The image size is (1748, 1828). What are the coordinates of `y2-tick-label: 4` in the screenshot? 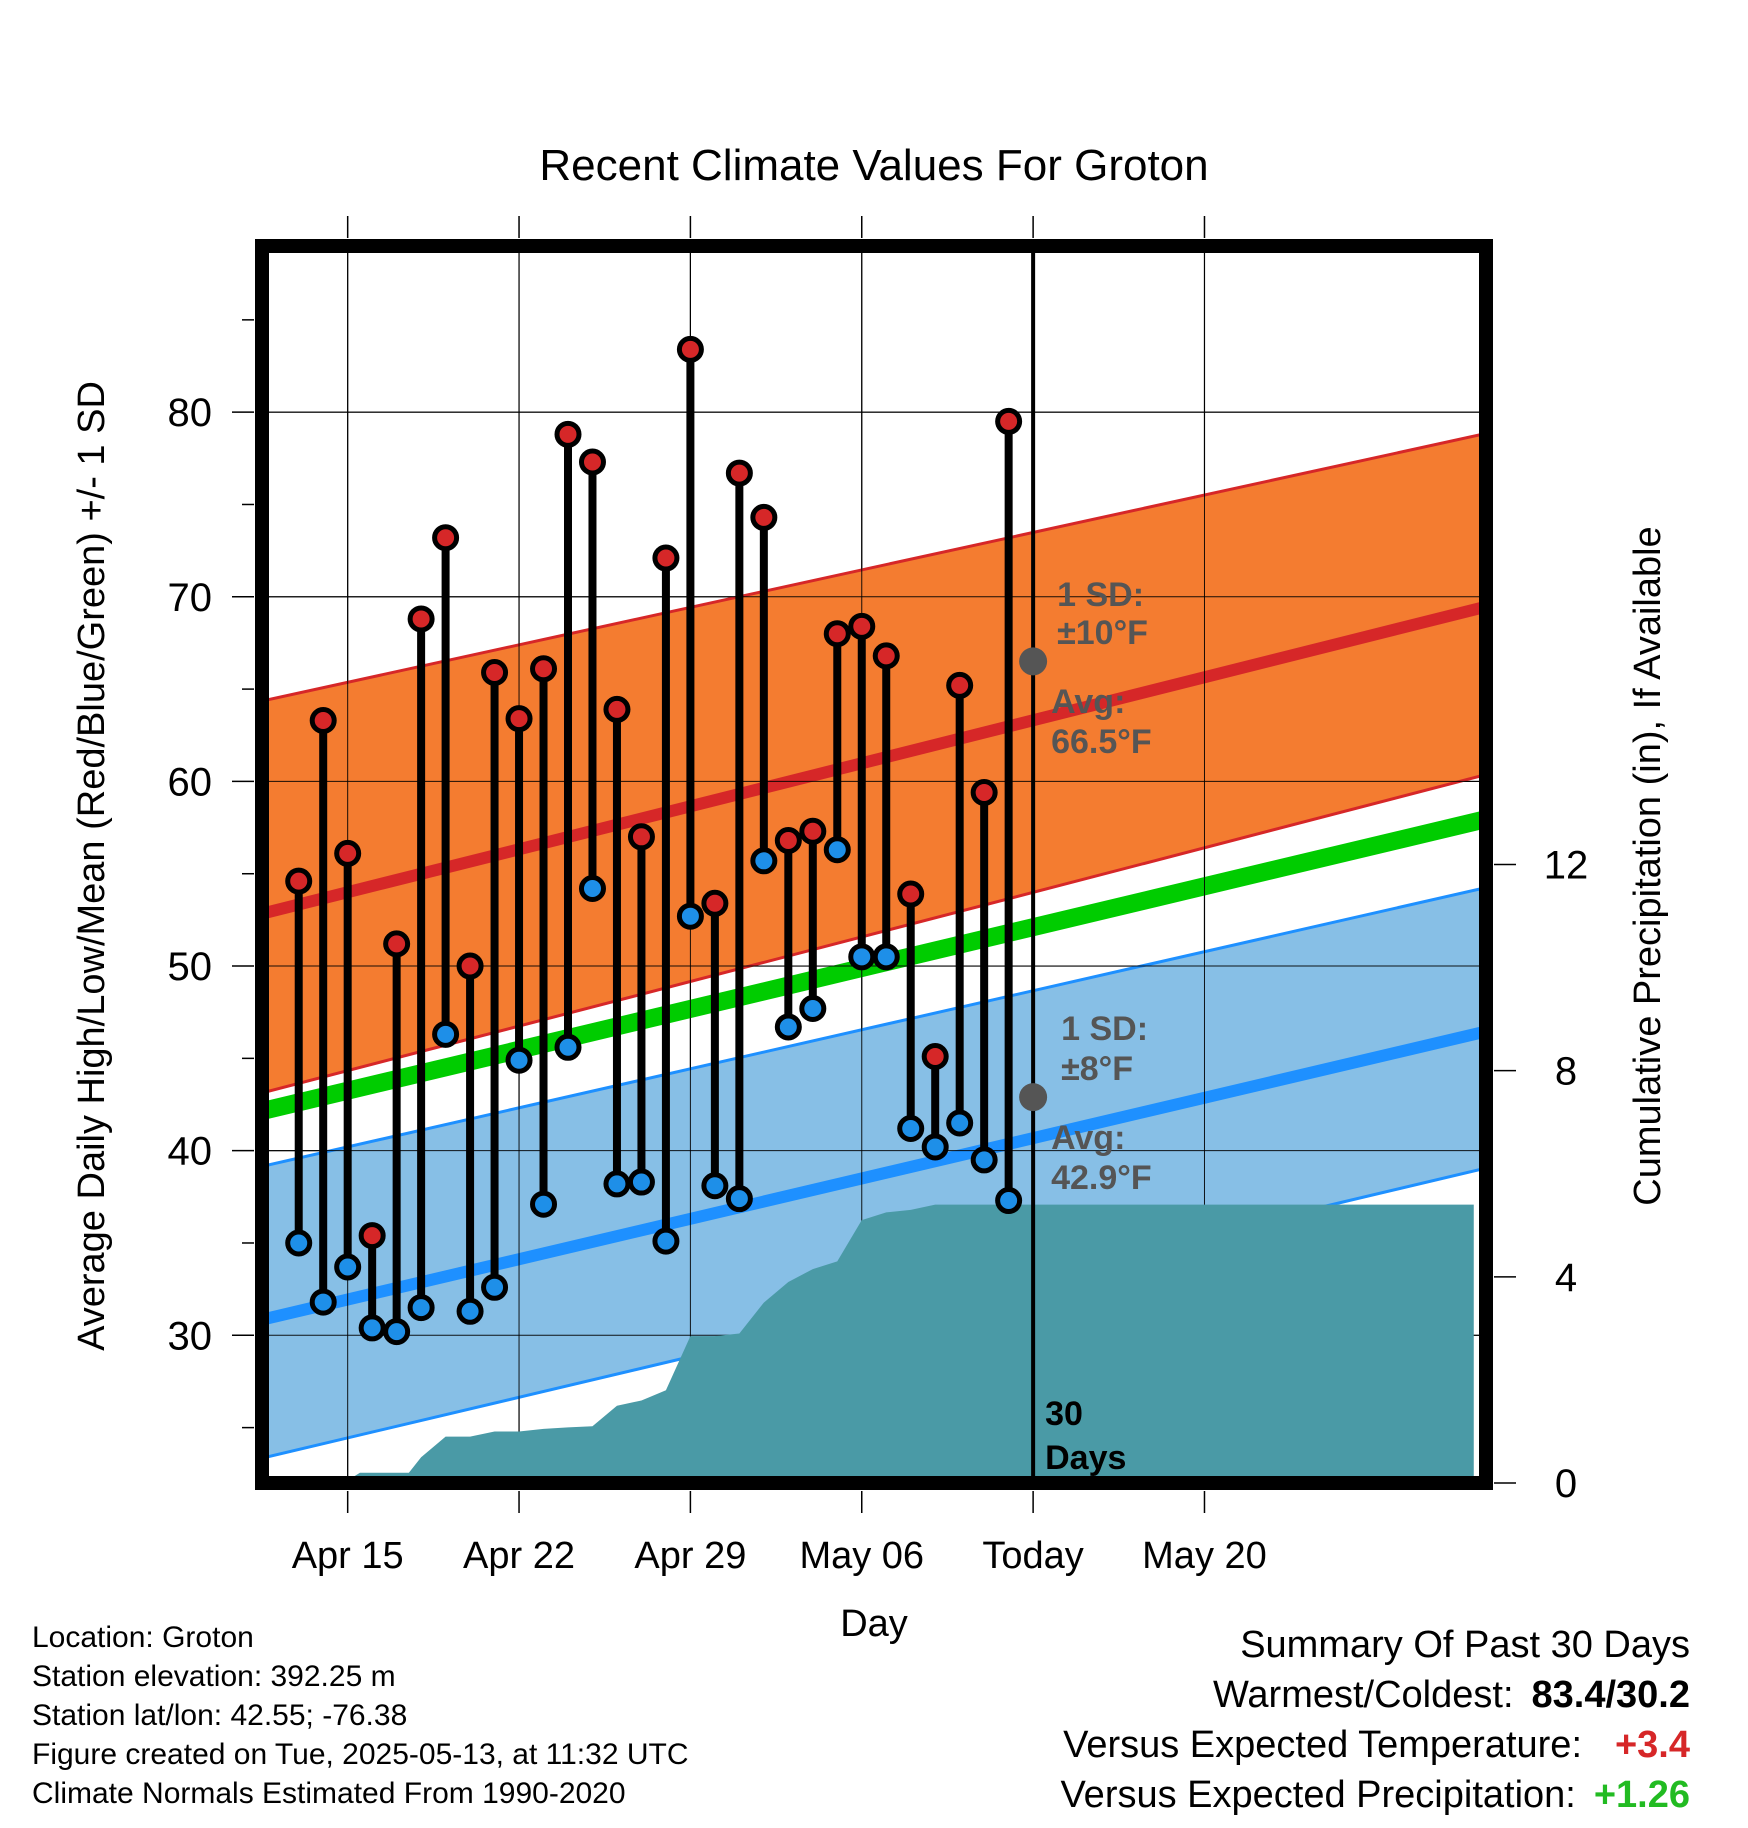 It's located at (1566, 1278).